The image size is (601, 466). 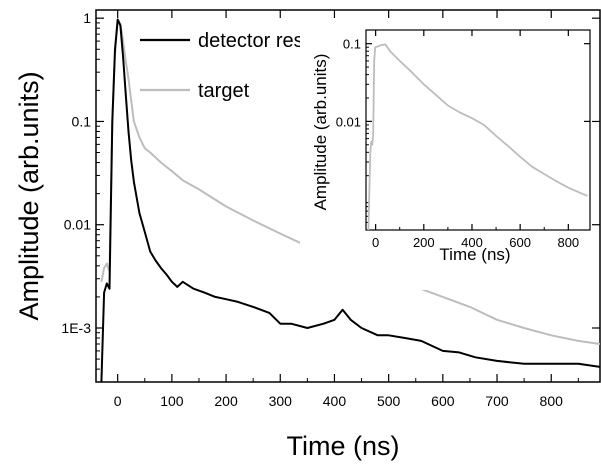 I want to click on main-x-tick-label-500: 500, so click(x=389, y=401).